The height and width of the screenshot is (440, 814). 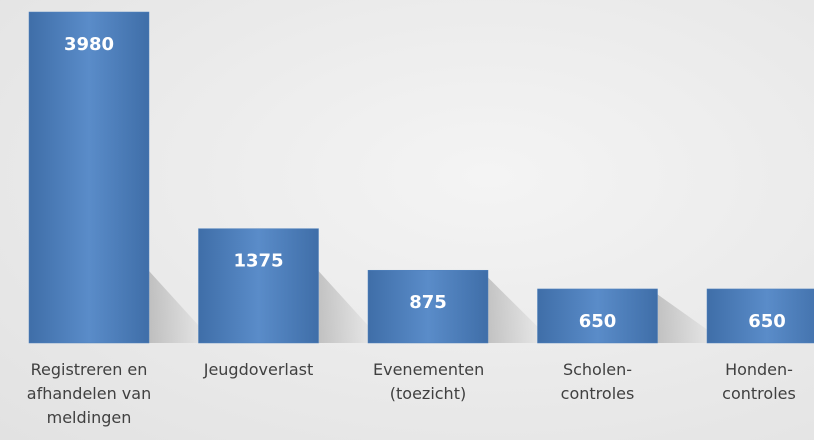 I want to click on x-tick-label: Evenementen (toezicht), so click(x=429, y=381).